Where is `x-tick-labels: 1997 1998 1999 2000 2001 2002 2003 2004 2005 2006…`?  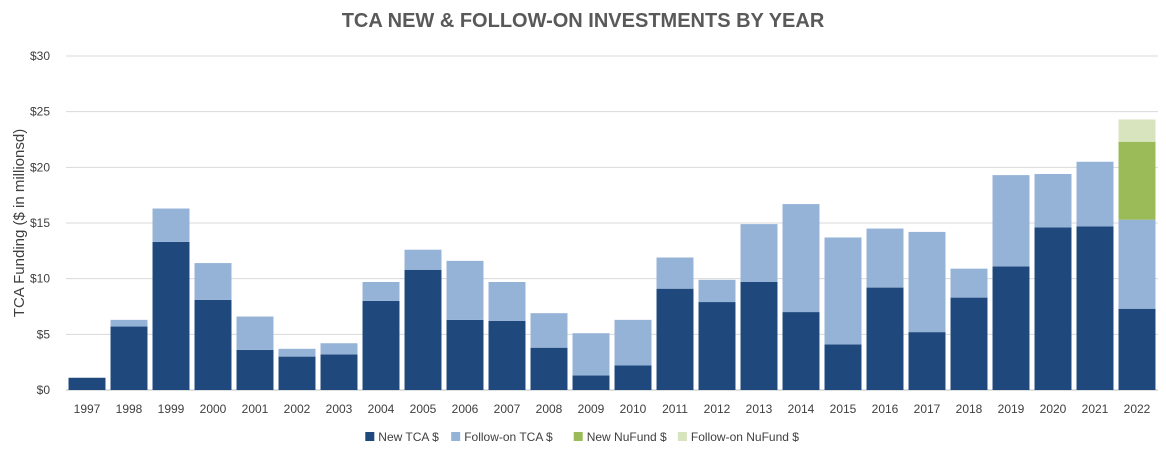
x-tick-labels: 1997 1998 1999 2000 2001 2002 2003 2004 2005 2006… is located at coordinates (612, 409).